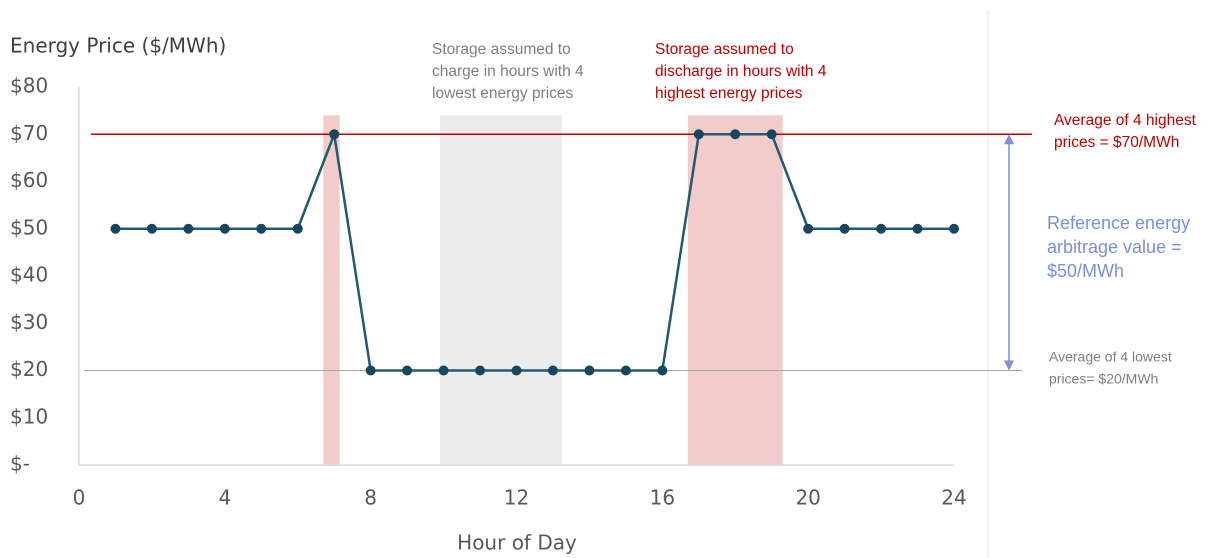 Image resolution: width=1227 pixels, height=558 pixels. I want to click on y-tick-label: $20, so click(29, 369).